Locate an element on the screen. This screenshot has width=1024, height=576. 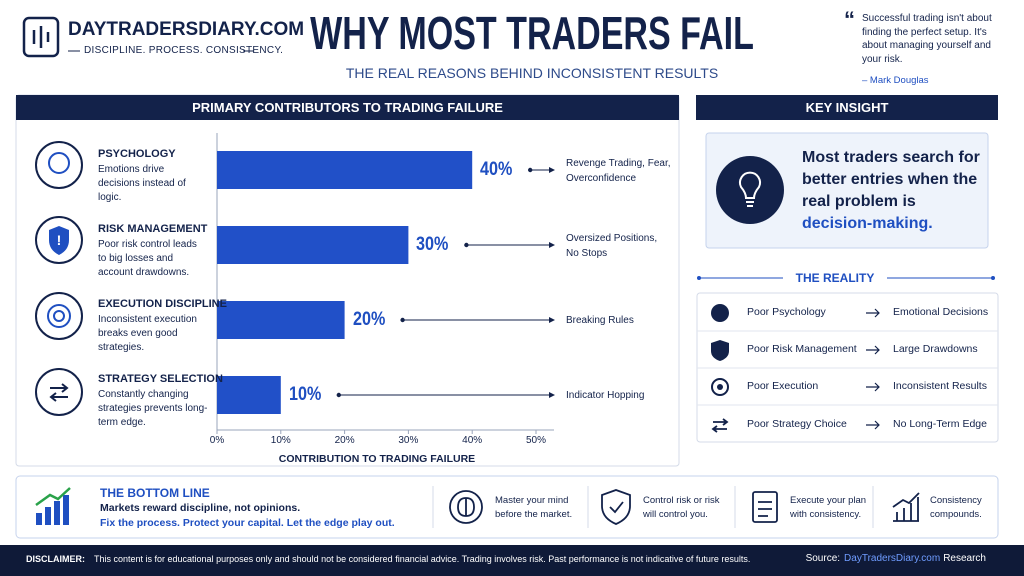
icon-glyph: ! is located at coordinates (59, 240).